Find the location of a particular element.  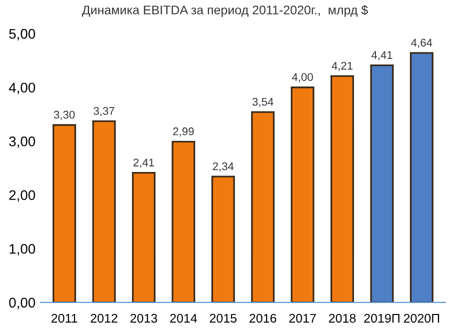

data-label: 2,41 is located at coordinates (143, 163).